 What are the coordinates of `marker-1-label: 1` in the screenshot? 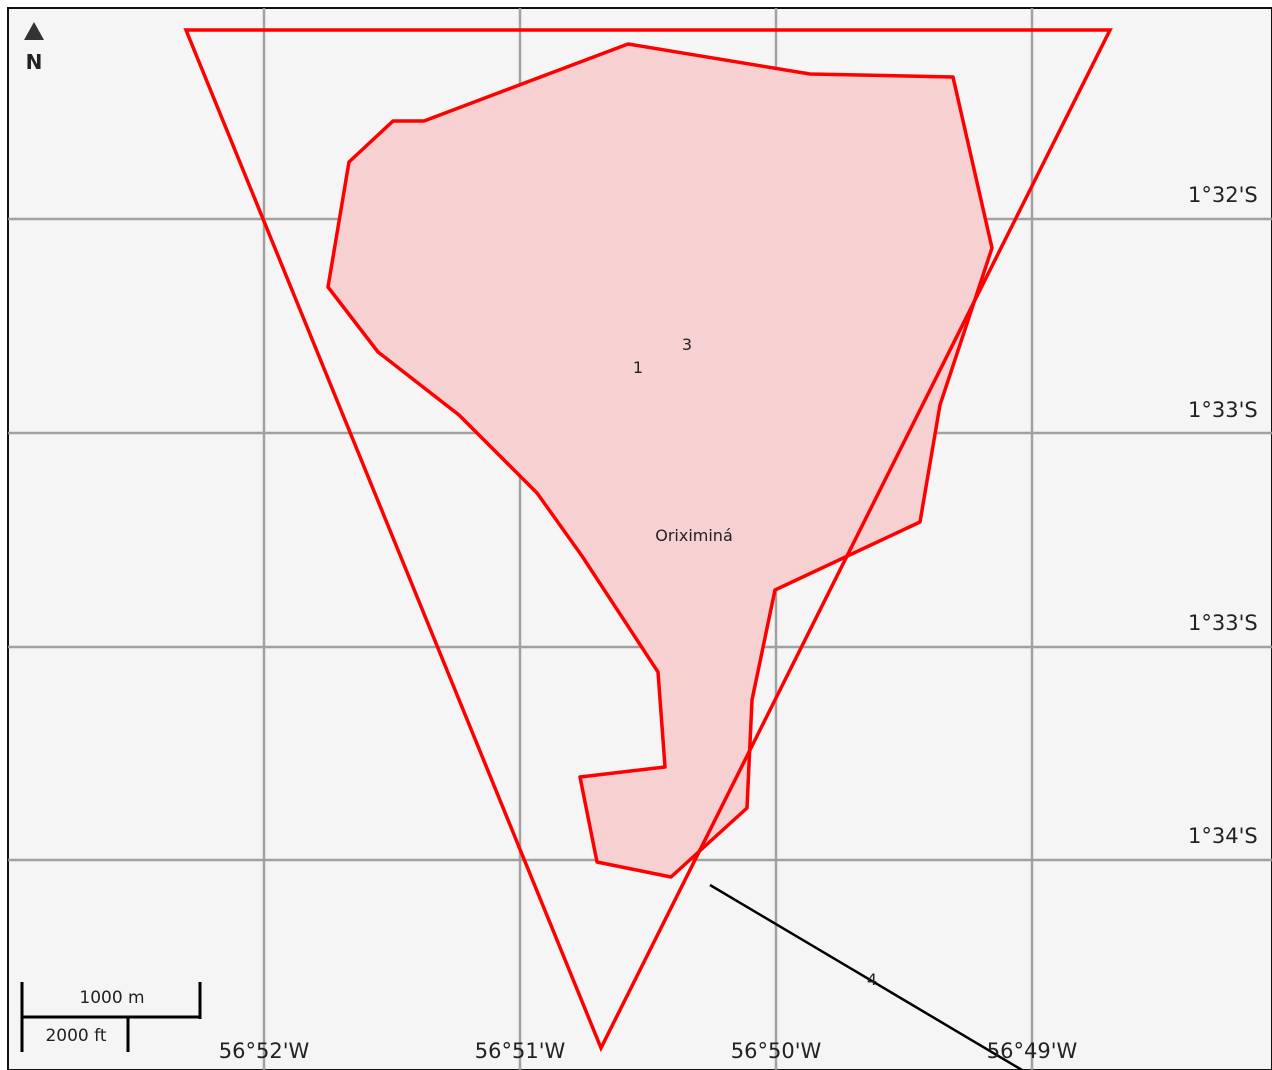 It's located at (638, 367).